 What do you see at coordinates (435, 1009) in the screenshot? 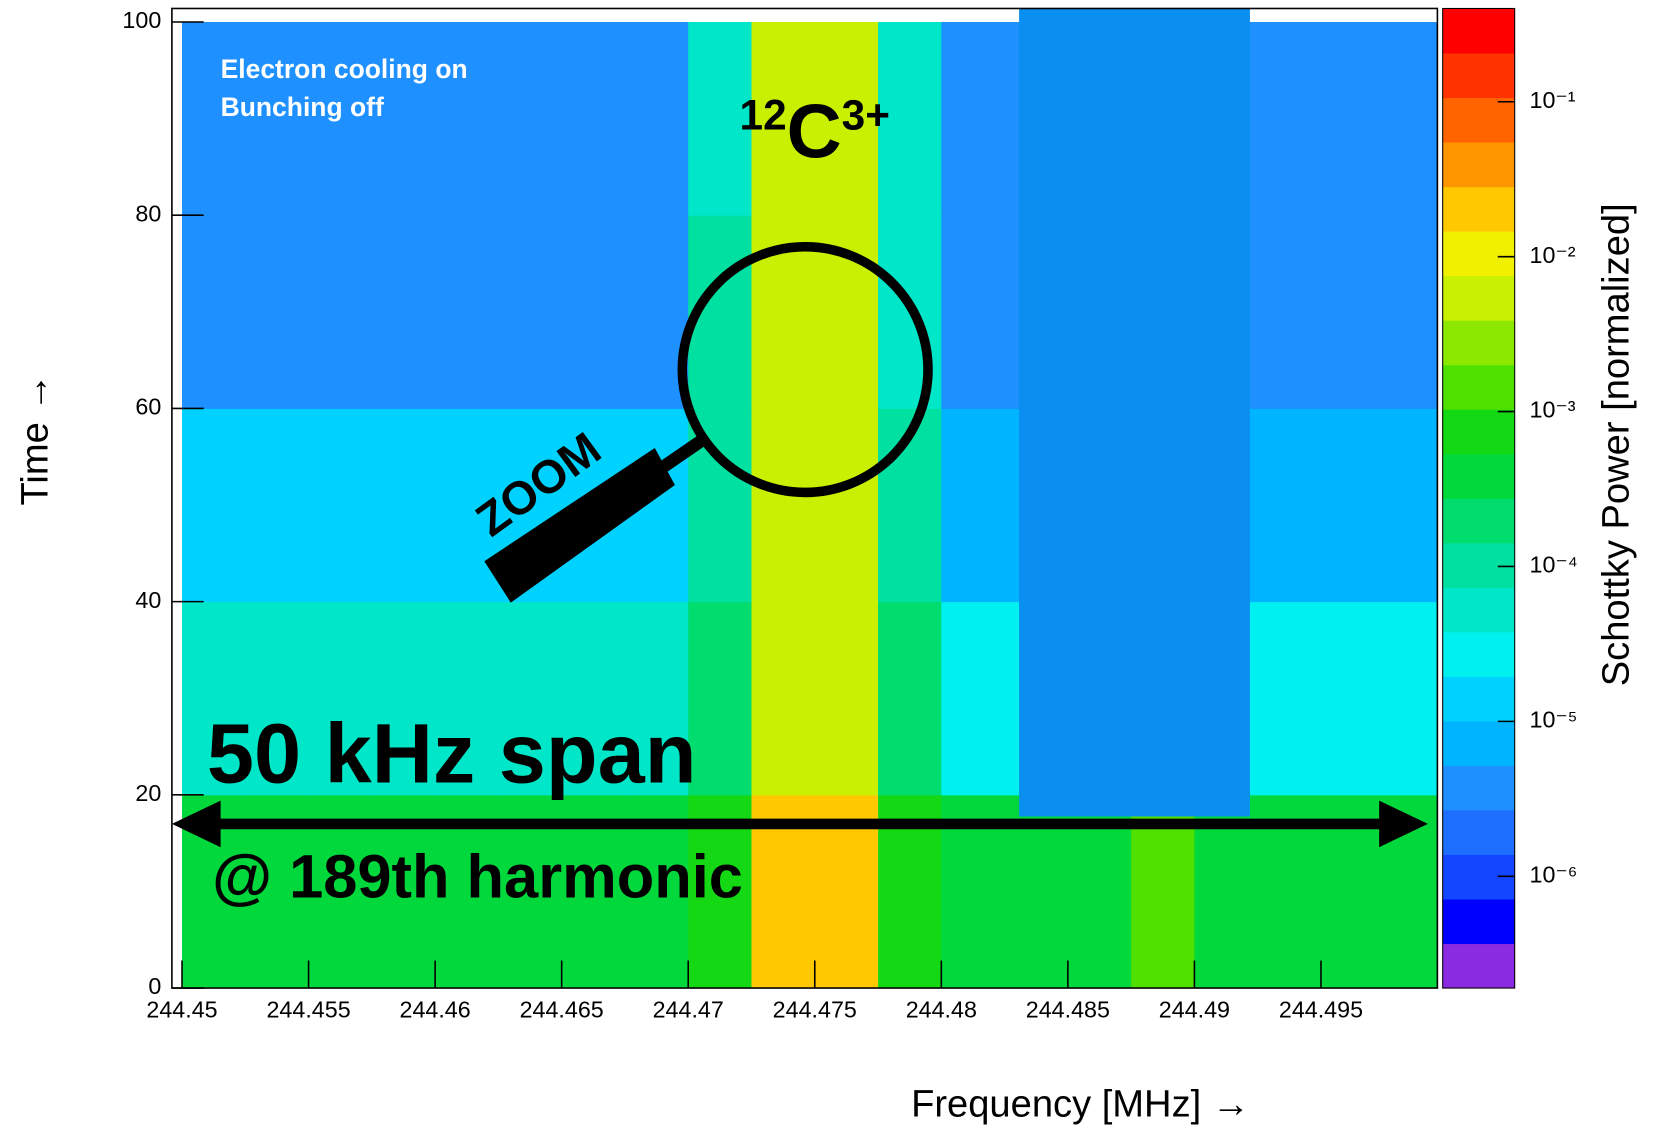
I see `x-tick-label: 244.46` at bounding box center [435, 1009].